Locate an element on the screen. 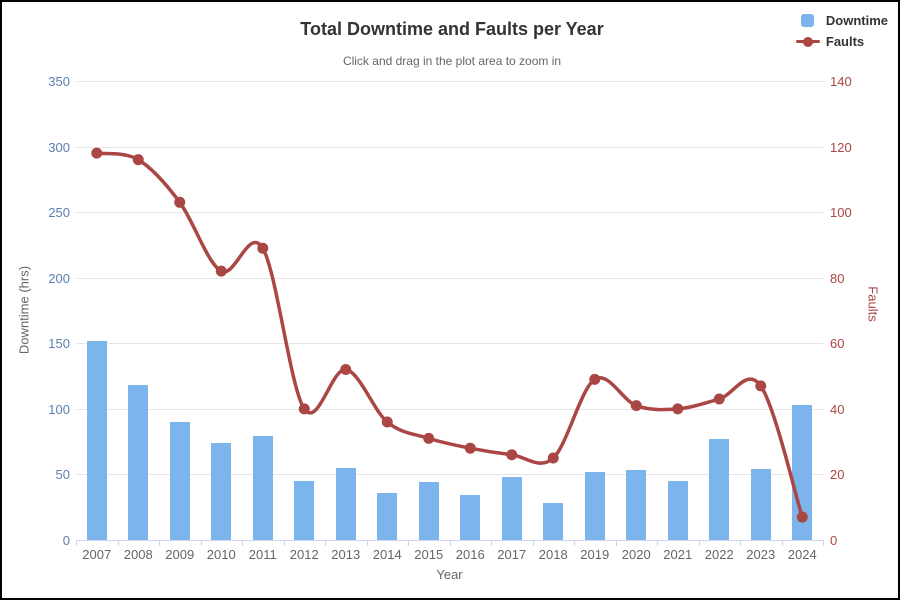 Image resolution: width=900 pixels, height=600 pixels. x-axis-label: 2024 is located at coordinates (802, 554).